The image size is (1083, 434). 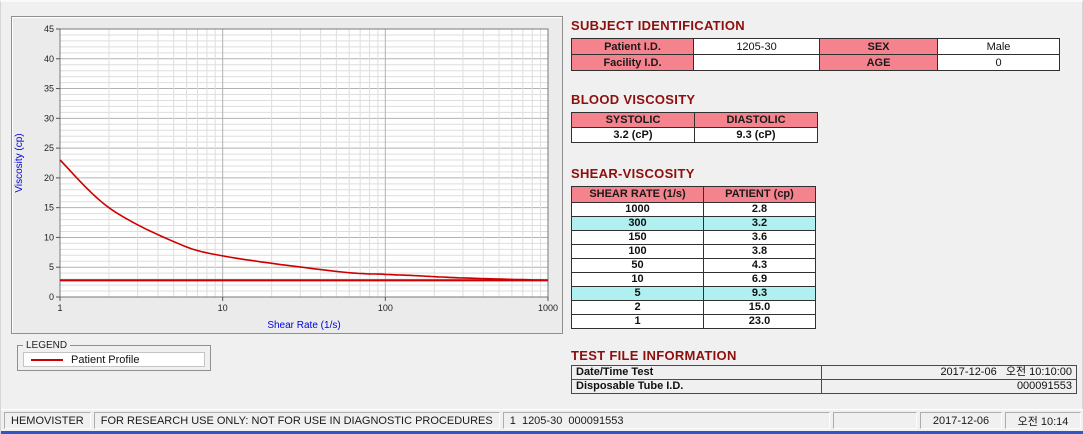 What do you see at coordinates (759, 209) in the screenshot?
I see `patient-cp-cell: 2.8` at bounding box center [759, 209].